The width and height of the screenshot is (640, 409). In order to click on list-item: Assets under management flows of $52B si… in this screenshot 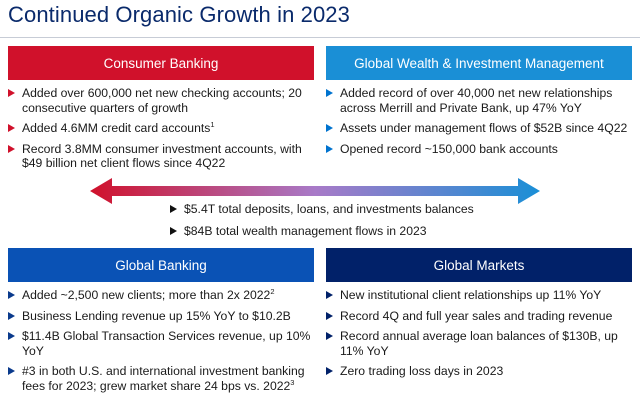, I will do `click(479, 128)`.